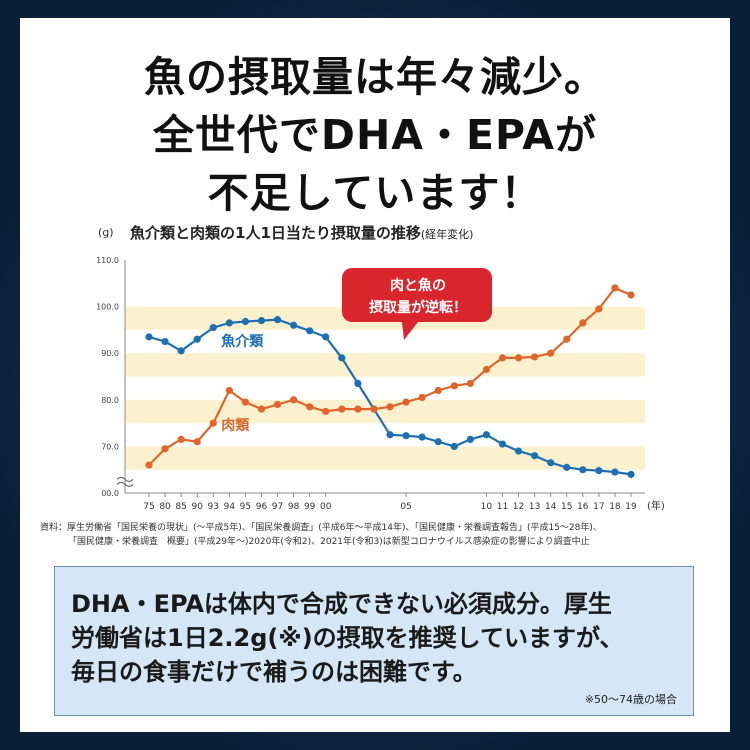 This screenshot has width=750, height=750. Describe the element at coordinates (418, 285) in the screenshot. I see `annotation-line-1: 肉と魚の` at that location.